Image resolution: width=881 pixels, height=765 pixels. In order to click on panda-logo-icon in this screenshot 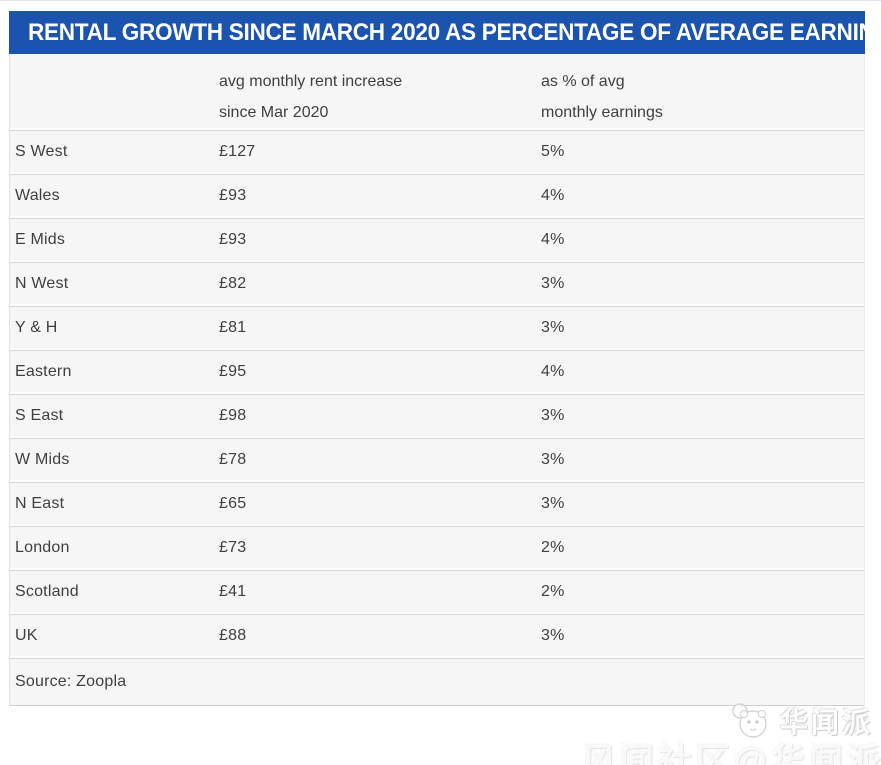, I will do `click(749, 720)`.